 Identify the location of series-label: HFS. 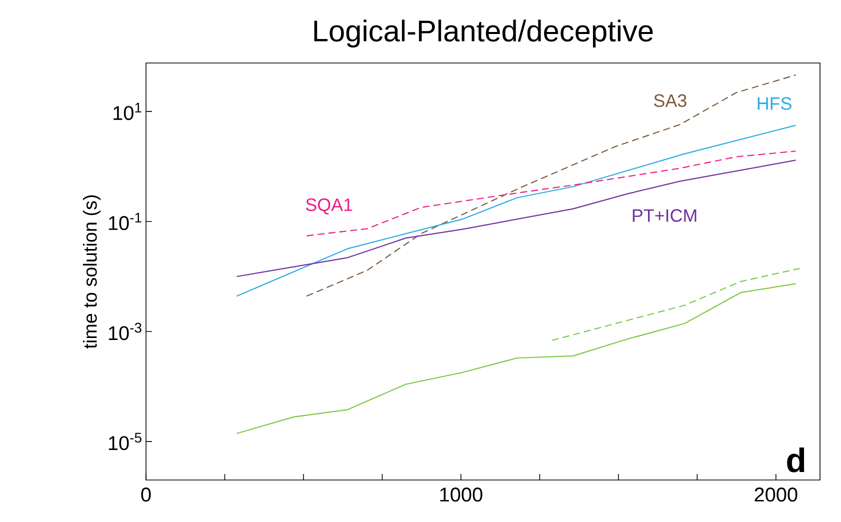
(775, 103).